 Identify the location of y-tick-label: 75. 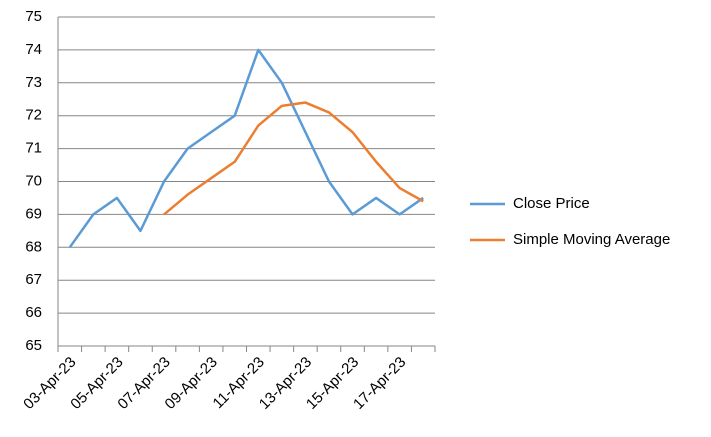
(33, 16).